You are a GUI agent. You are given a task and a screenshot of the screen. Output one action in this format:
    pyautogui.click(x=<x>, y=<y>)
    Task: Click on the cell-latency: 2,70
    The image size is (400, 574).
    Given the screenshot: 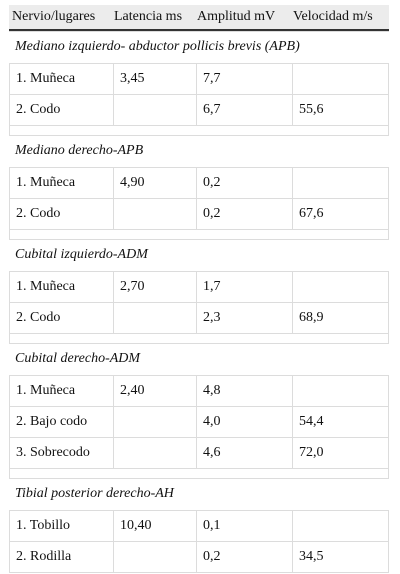 What is the action you would take?
    pyautogui.click(x=155, y=287)
    